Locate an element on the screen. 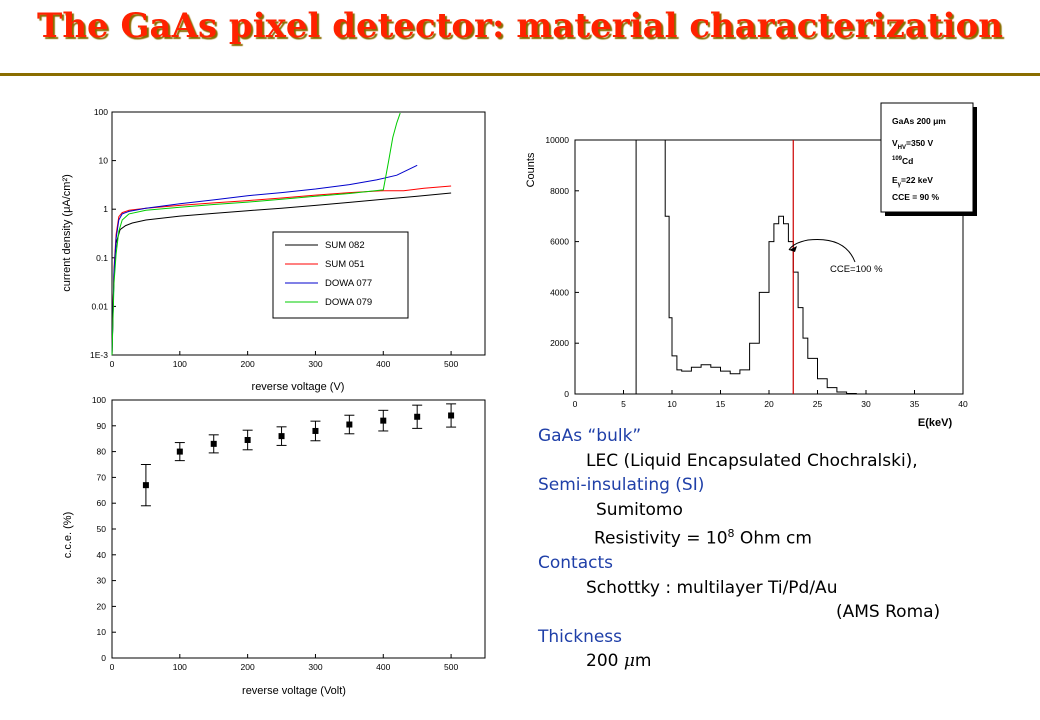  spectrum-y-tick-label: 8000 is located at coordinates (559, 191).